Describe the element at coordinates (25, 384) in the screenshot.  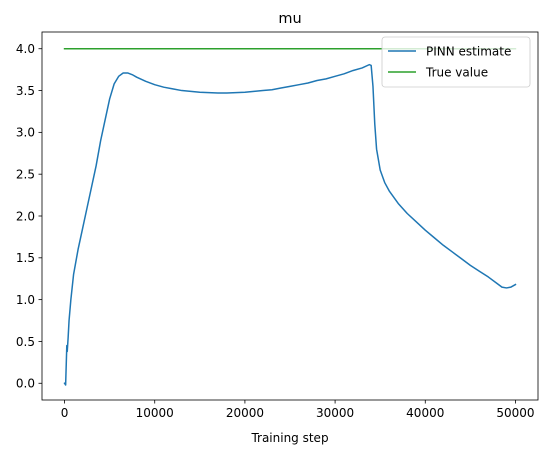
I see `y-tick-label: 0.0` at that location.